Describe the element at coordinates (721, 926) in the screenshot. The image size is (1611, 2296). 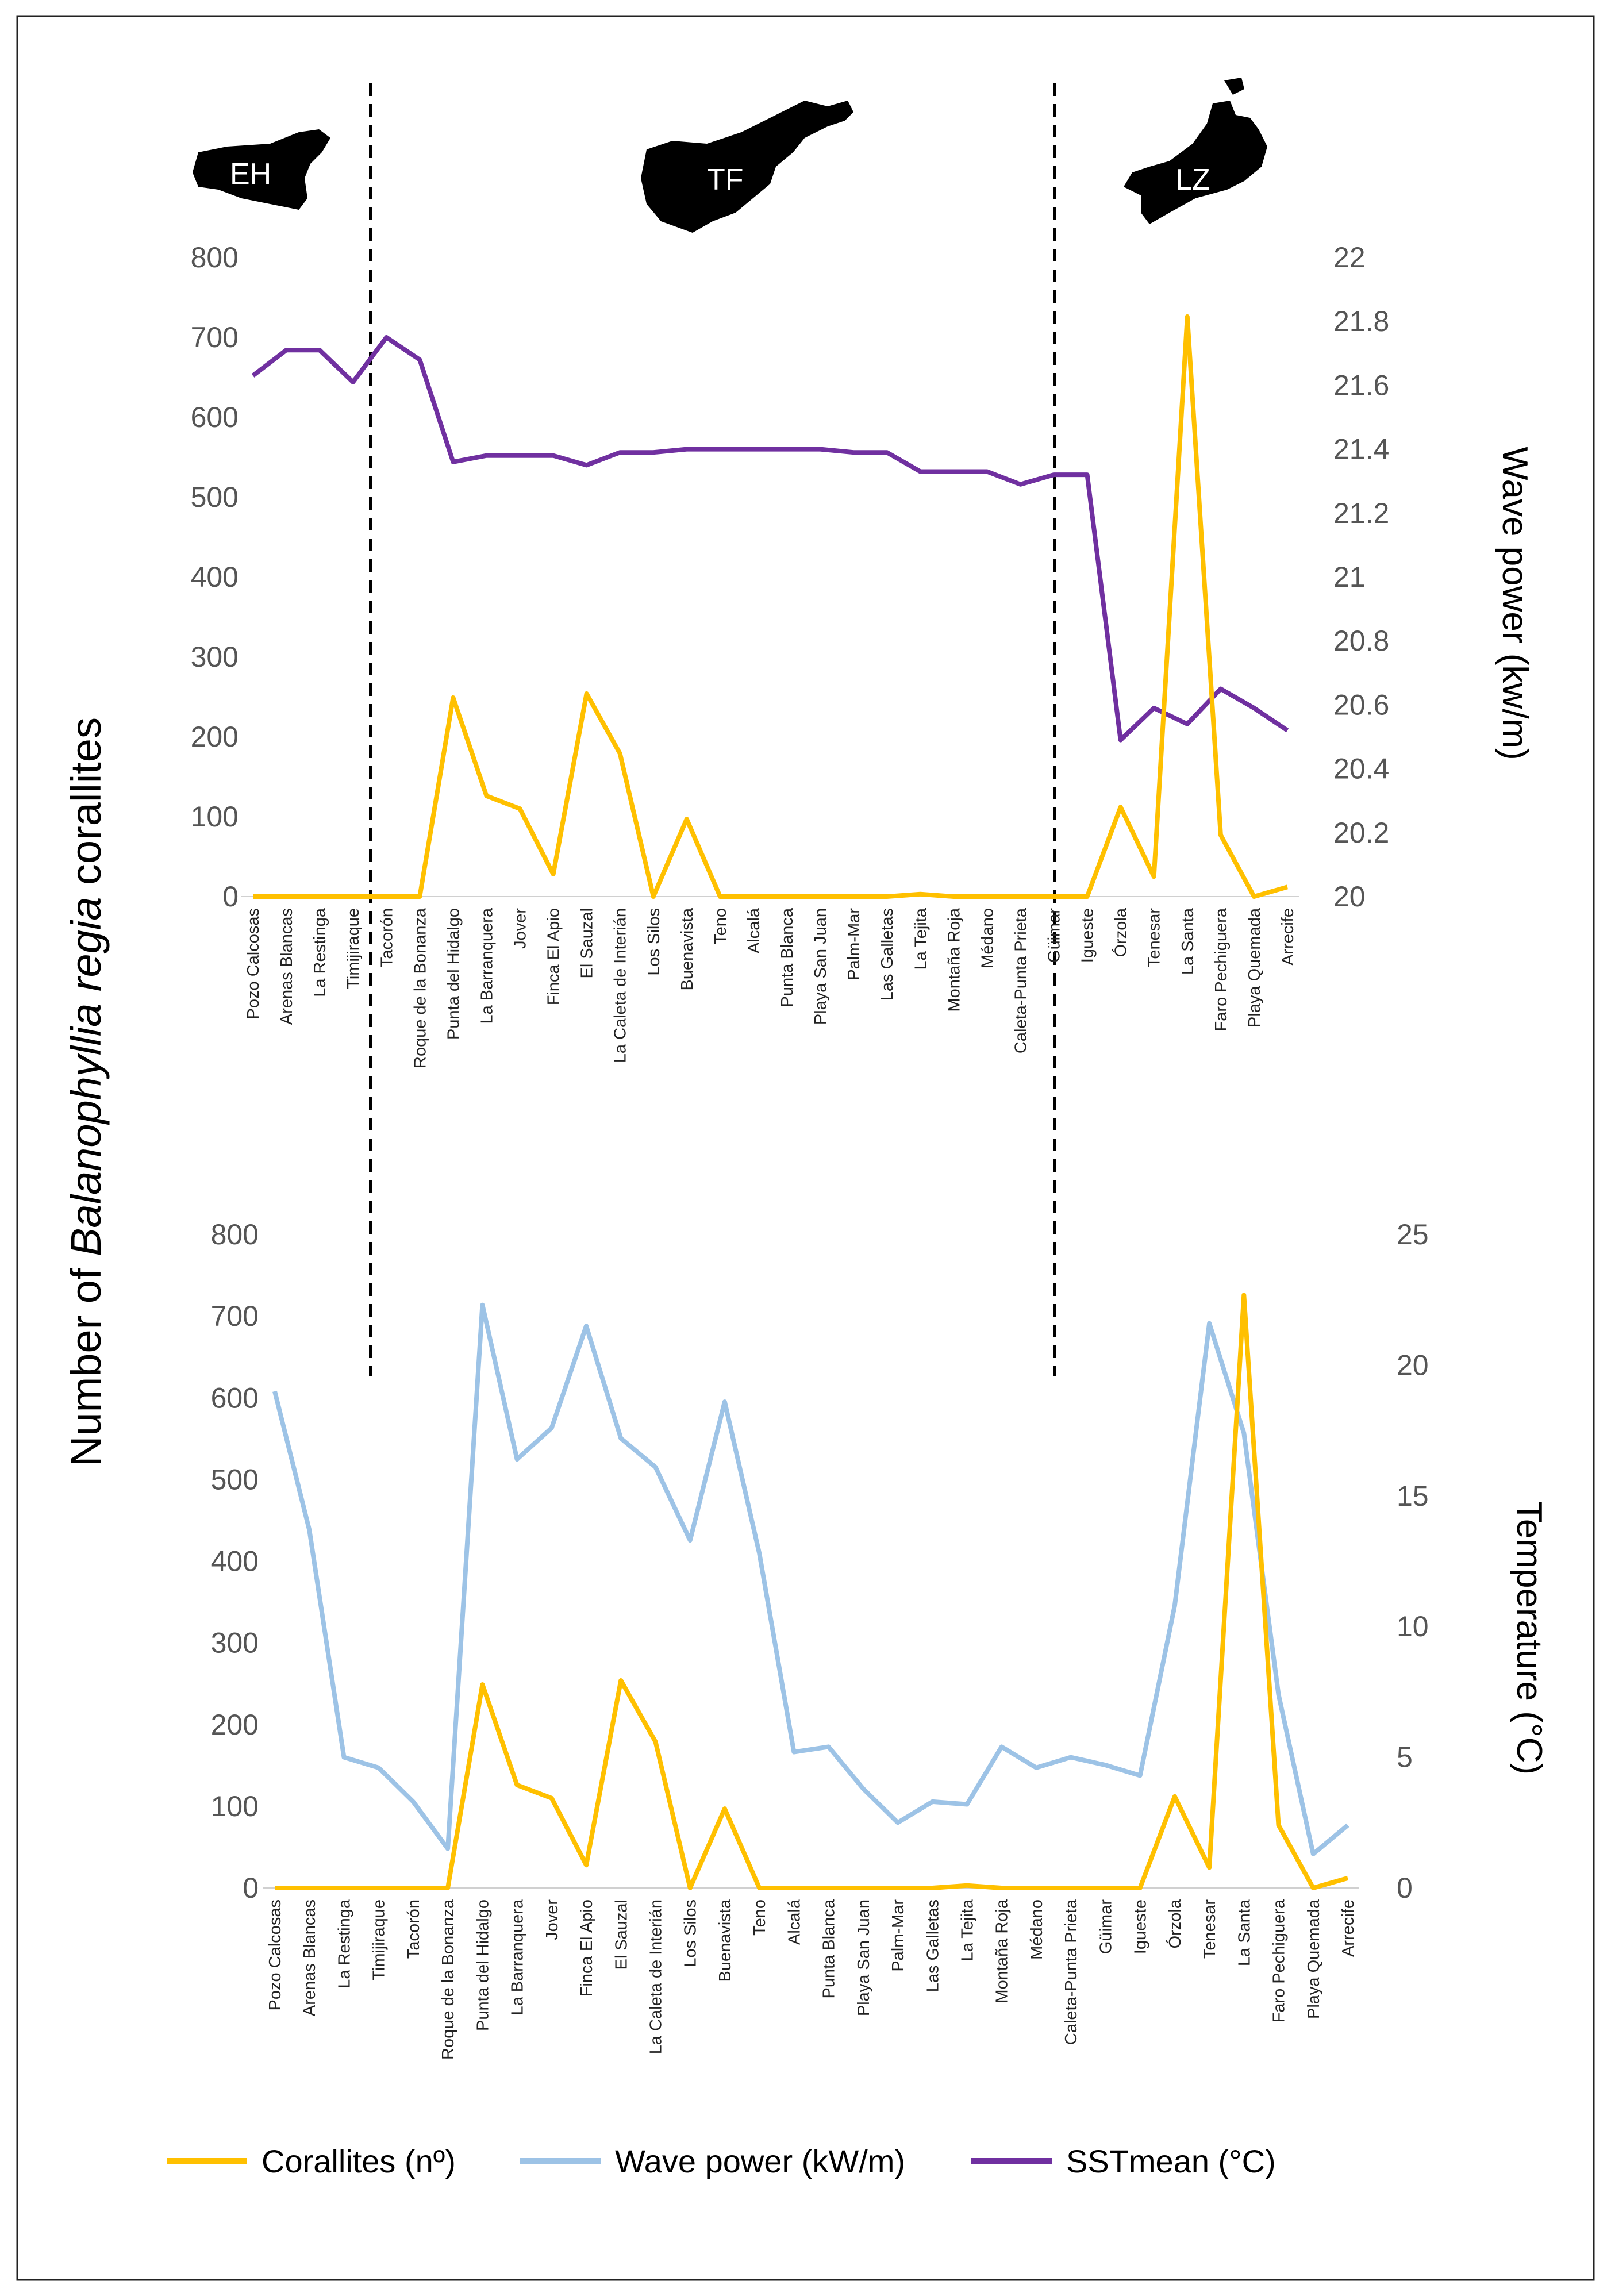
I see `x-category-label: Teno` at that location.